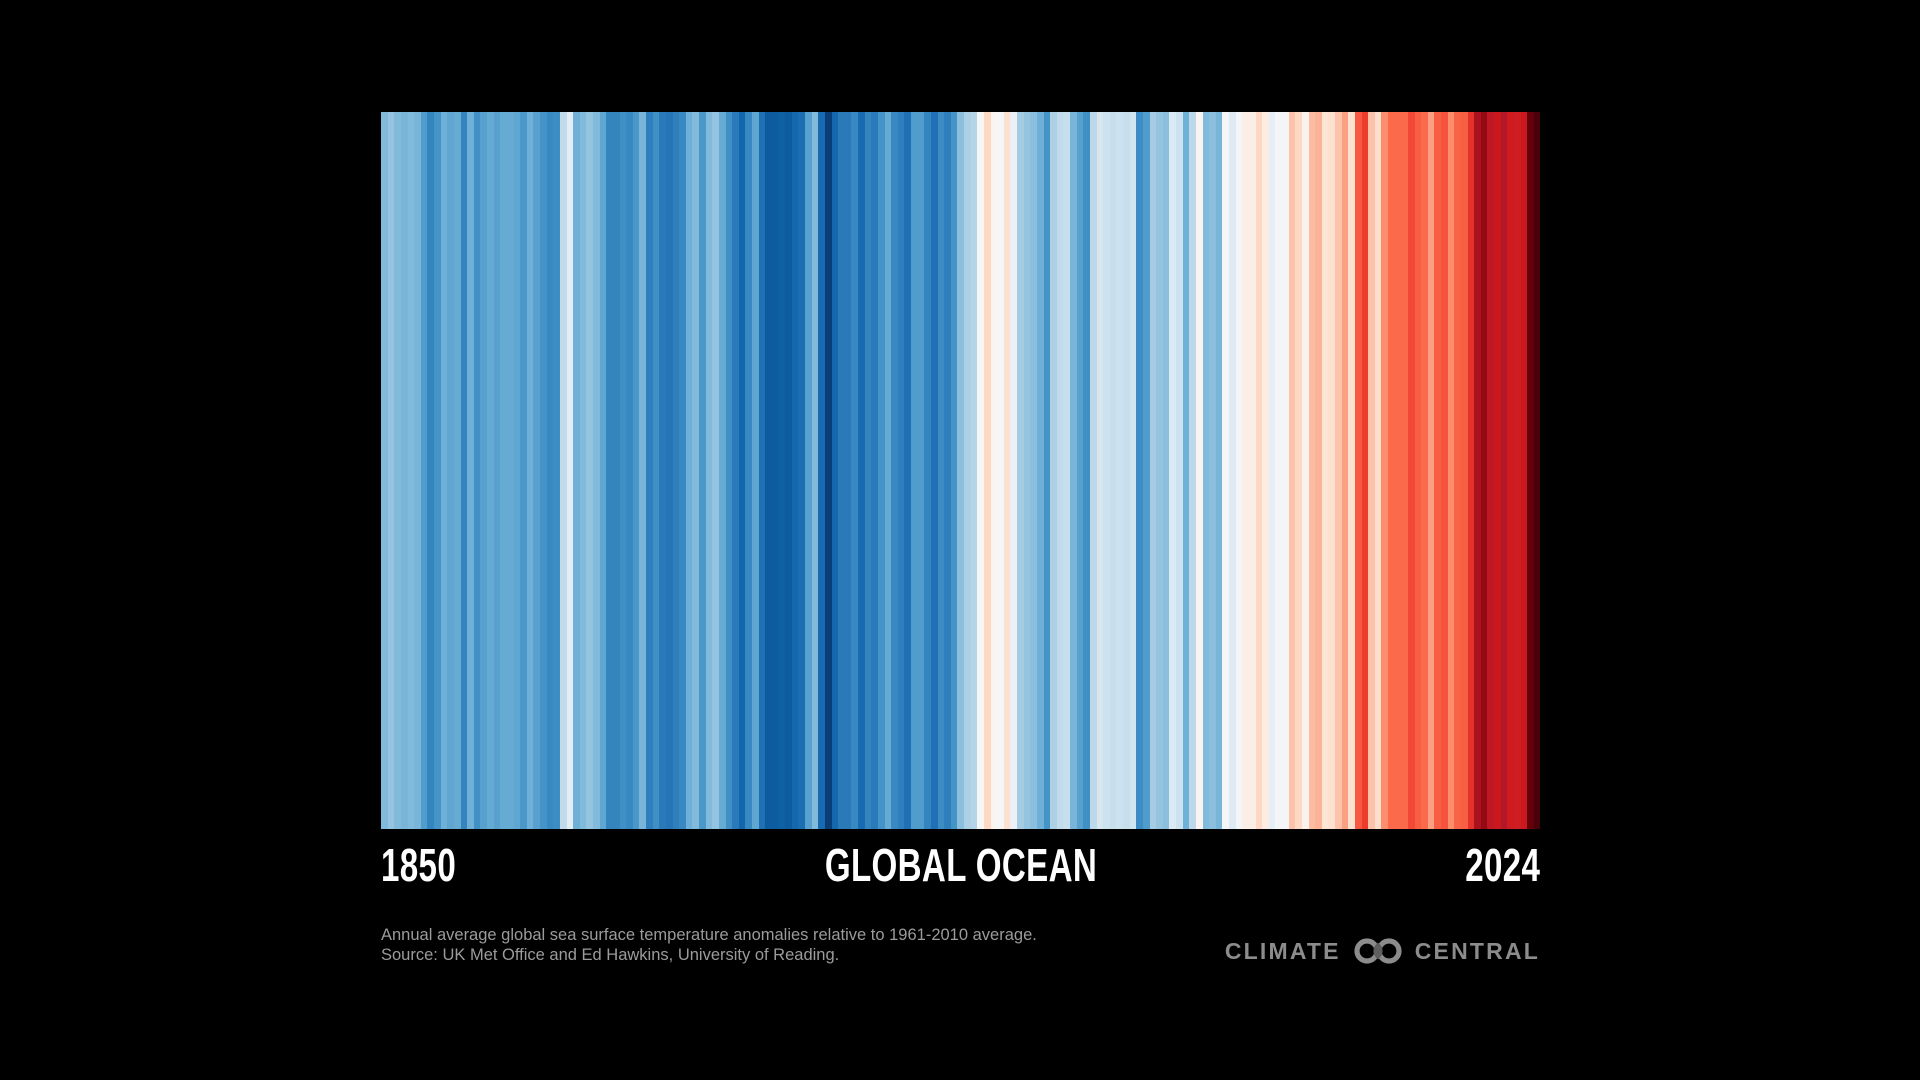 This screenshot has width=1920, height=1080. Describe the element at coordinates (1153, 470) in the screenshot. I see `stripe-year-1966` at that location.